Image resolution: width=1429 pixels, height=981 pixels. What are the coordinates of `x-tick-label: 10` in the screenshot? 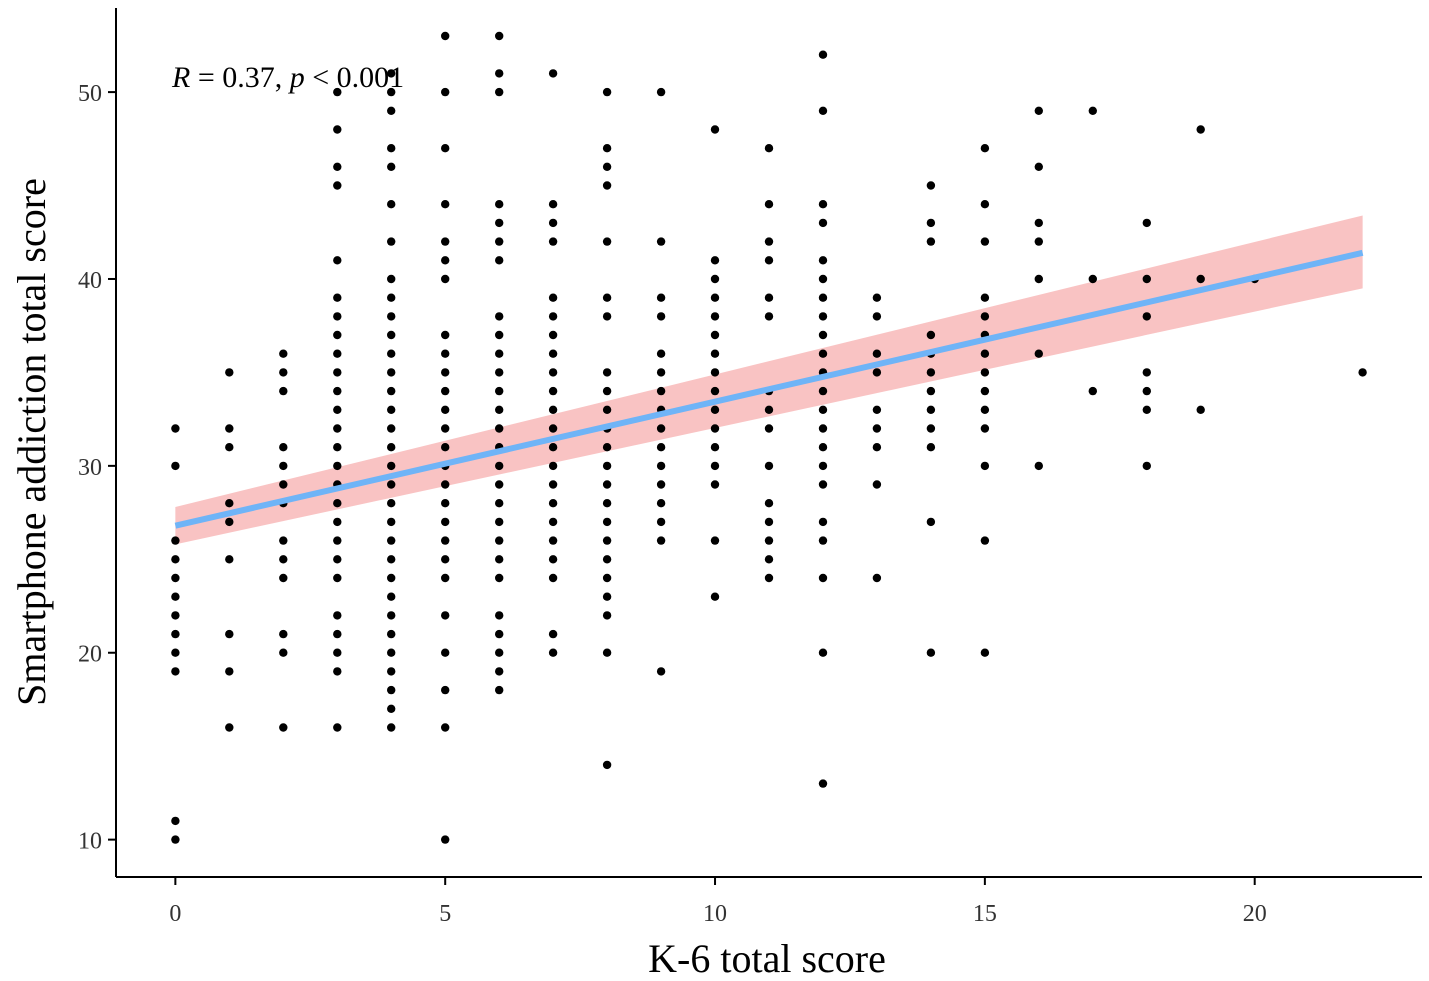 It's located at (715, 914).